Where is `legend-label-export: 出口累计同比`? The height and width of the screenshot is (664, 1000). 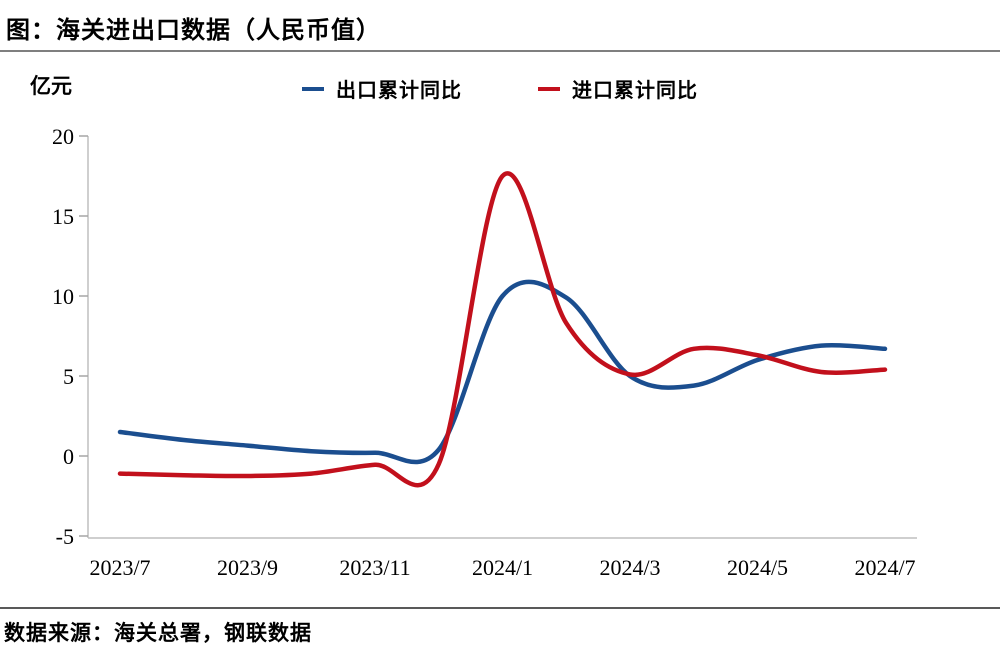
legend-label-export: 出口累计同比 is located at coordinates (399, 91).